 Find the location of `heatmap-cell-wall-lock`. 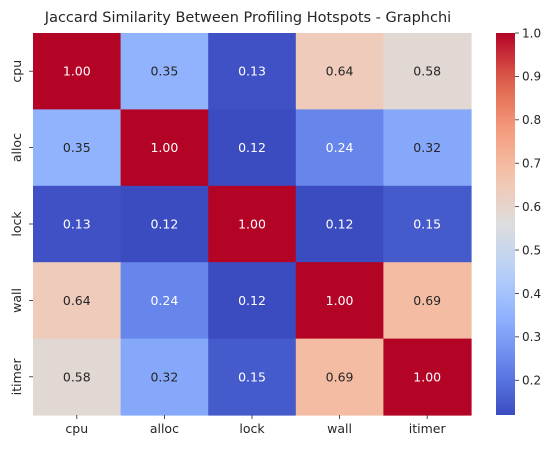

heatmap-cell-wall-lock is located at coordinates (252, 301).